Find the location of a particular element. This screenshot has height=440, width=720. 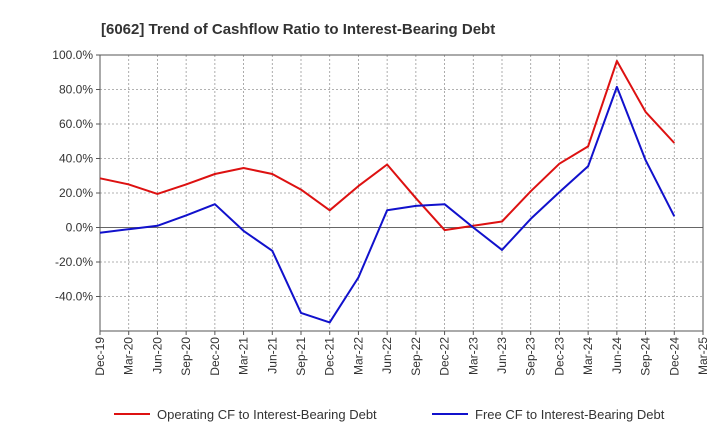

x-tick-label: Dec-20 is located at coordinates (215, 356).